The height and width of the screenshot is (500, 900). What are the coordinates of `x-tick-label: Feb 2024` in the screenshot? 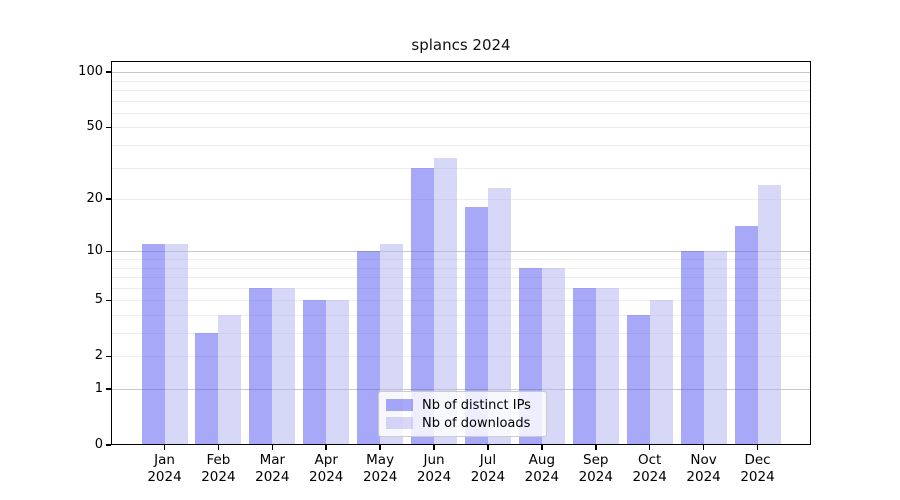 It's located at (218, 468).